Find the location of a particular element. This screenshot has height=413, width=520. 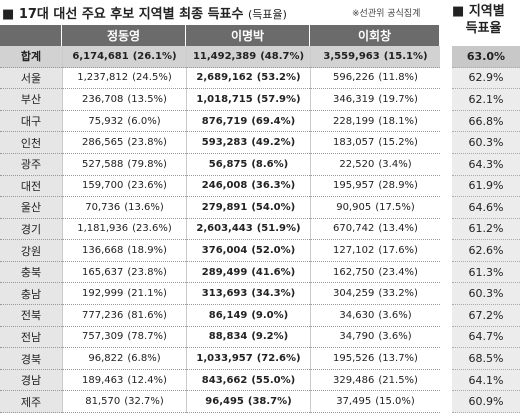

header-cell is located at coordinates (31, 35).